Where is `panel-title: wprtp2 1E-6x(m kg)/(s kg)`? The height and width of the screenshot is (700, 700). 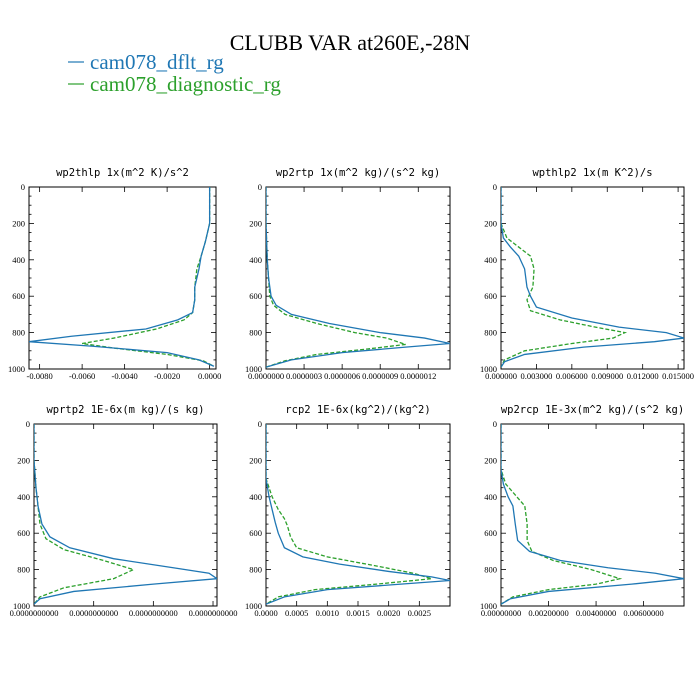
panel-title: wprtp2 1E-6x(m kg)/(s kg) is located at coordinates (125, 410).